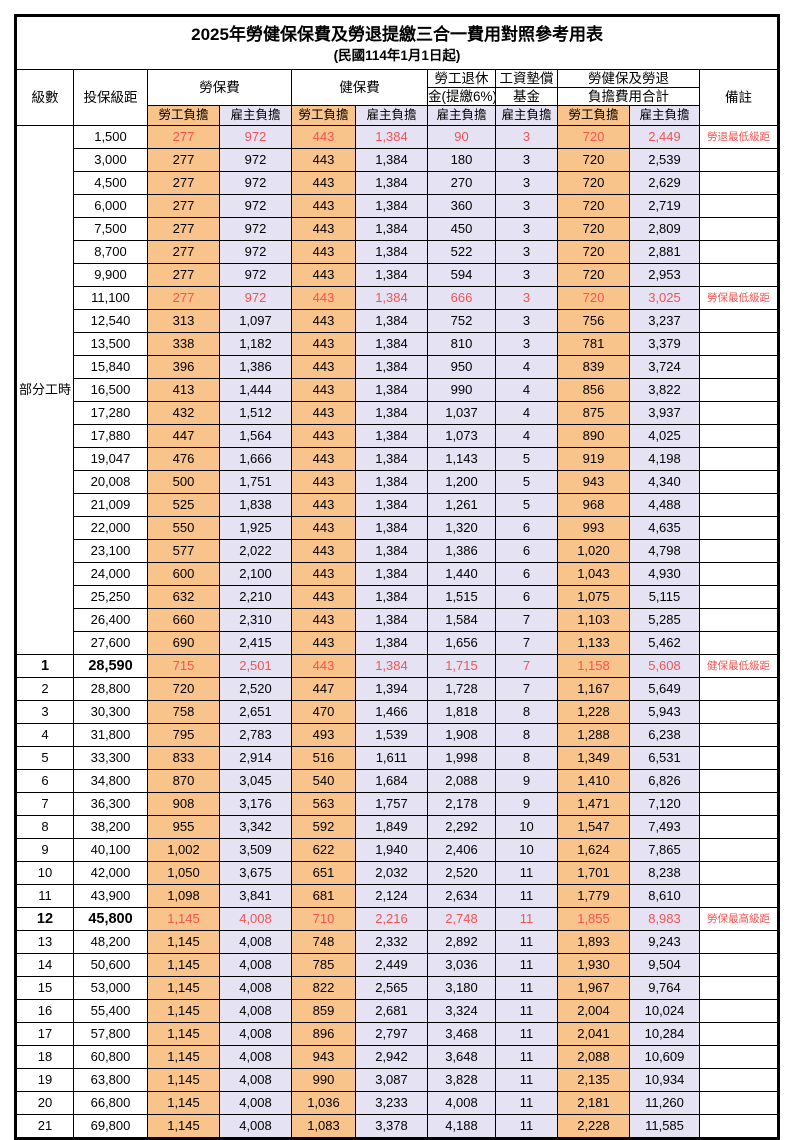  I want to click on cell-pension-employer: 1,261, so click(461, 505).